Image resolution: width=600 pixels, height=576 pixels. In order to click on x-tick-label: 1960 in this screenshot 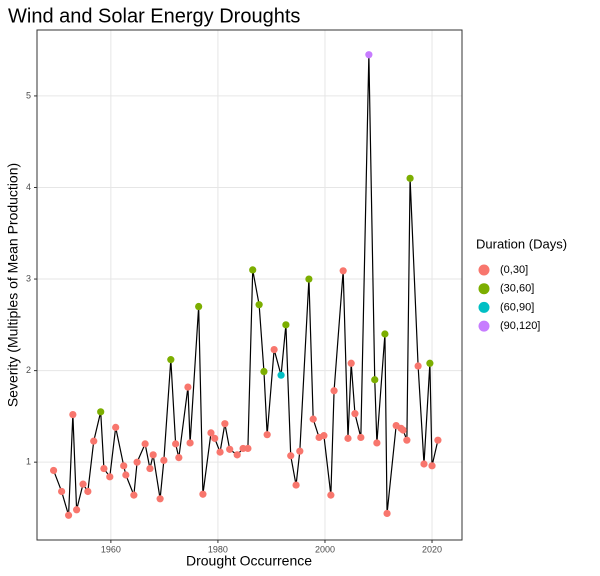, I will do `click(111, 549)`.